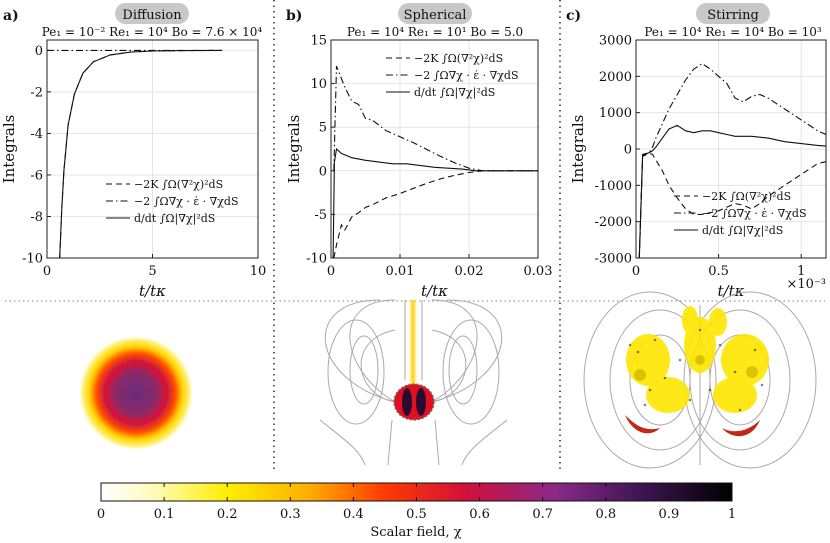 This screenshot has height=543, width=830. What do you see at coordinates (290, 514) in the screenshot?
I see `colorbar-tick-label: 0.3` at bounding box center [290, 514].